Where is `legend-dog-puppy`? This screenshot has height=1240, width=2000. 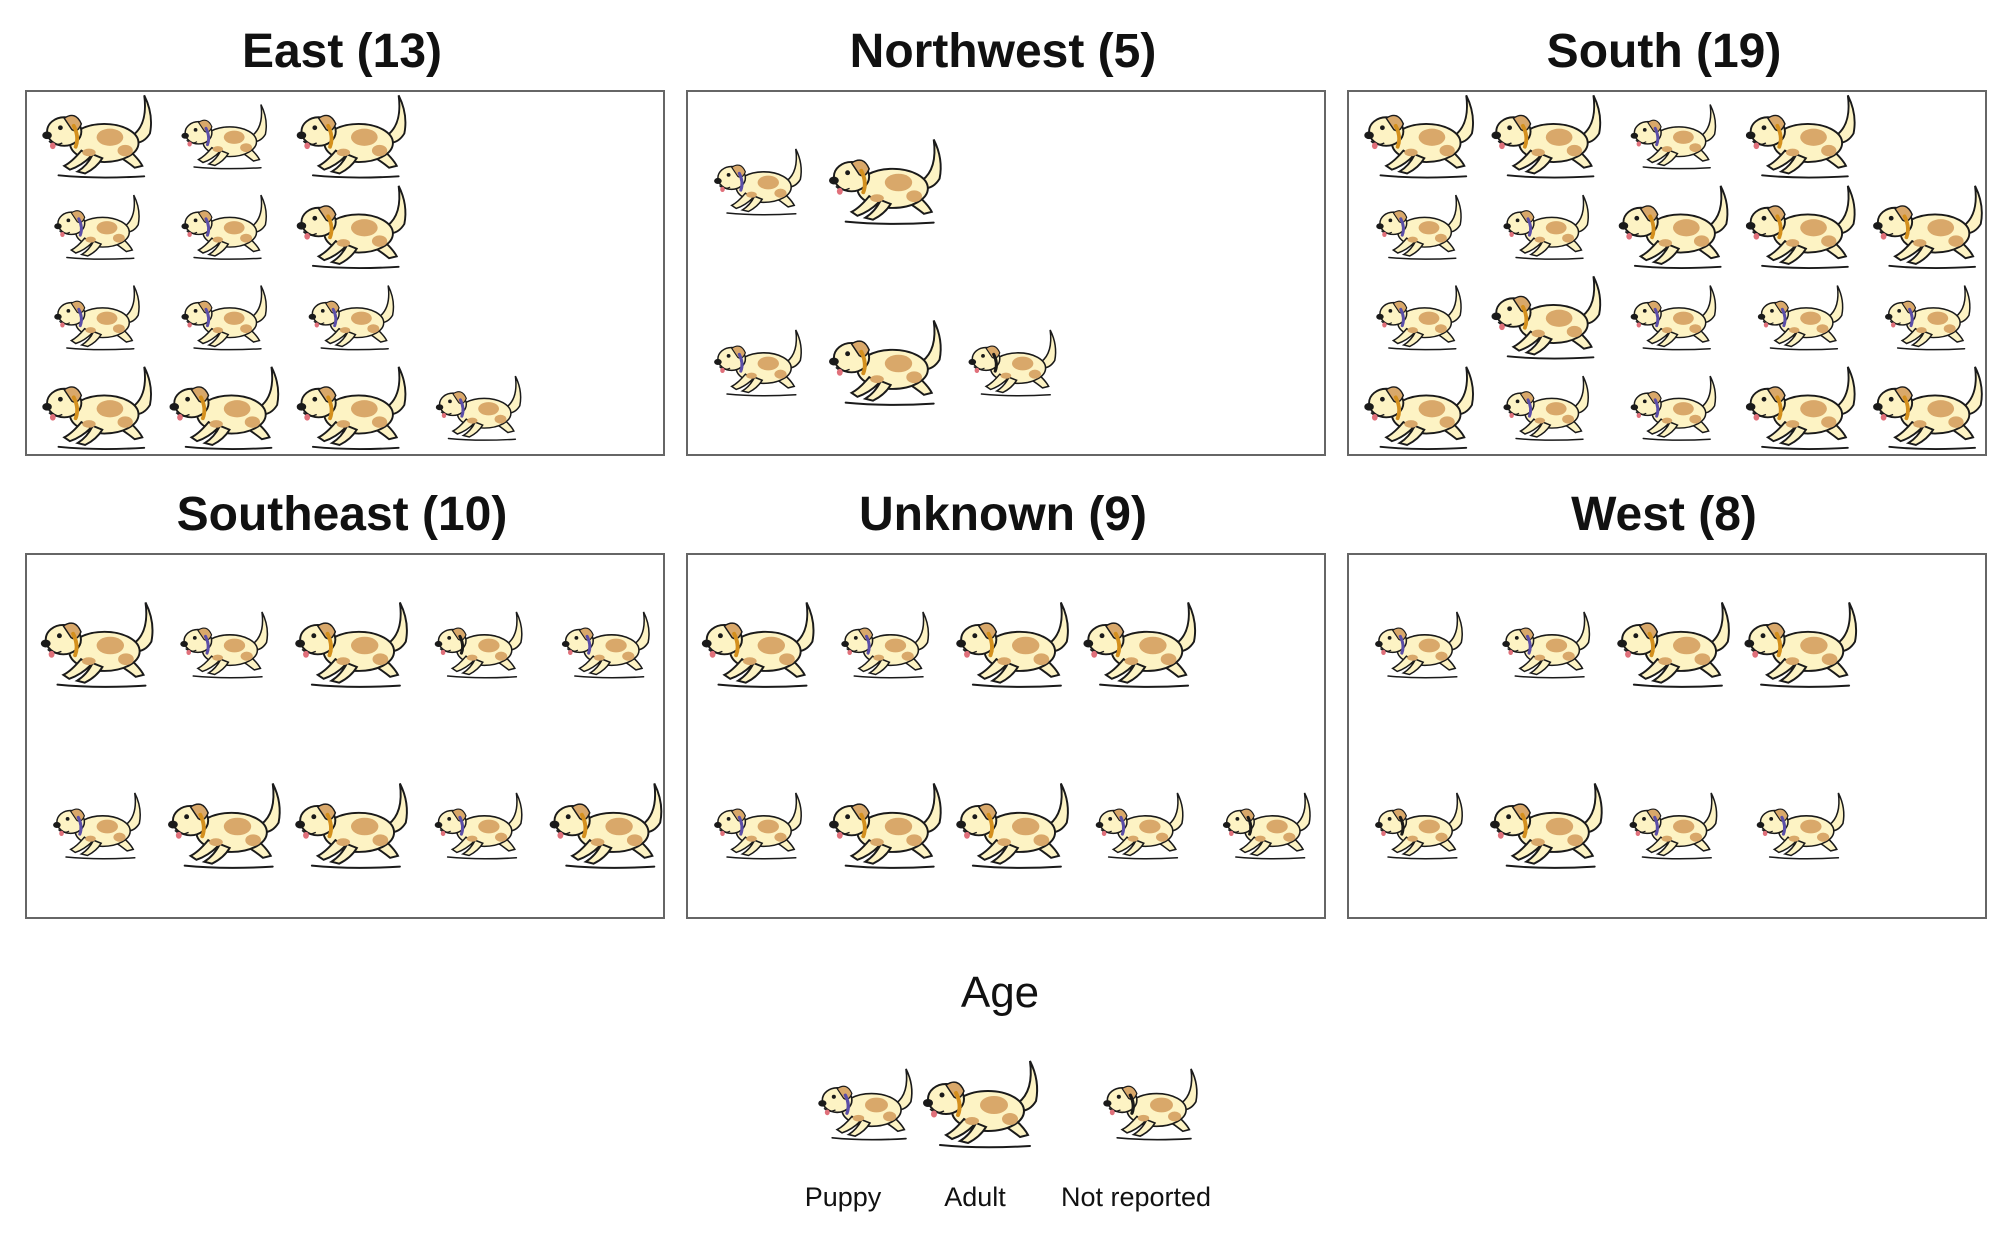
legend-dog-puppy is located at coordinates (865, 1104).